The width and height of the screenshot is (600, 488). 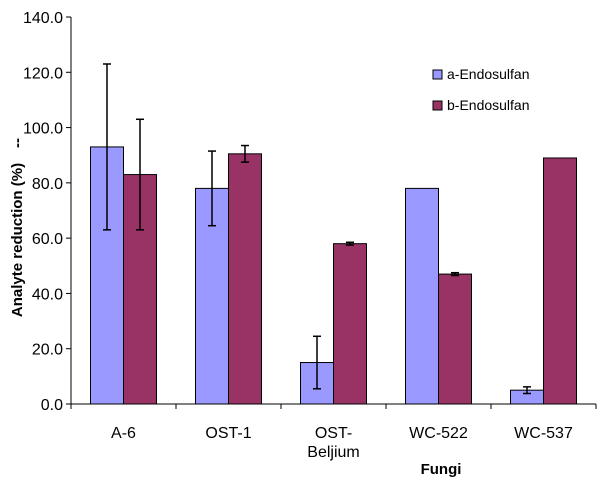 What do you see at coordinates (438, 433) in the screenshot?
I see `category-label: WC-522` at bounding box center [438, 433].